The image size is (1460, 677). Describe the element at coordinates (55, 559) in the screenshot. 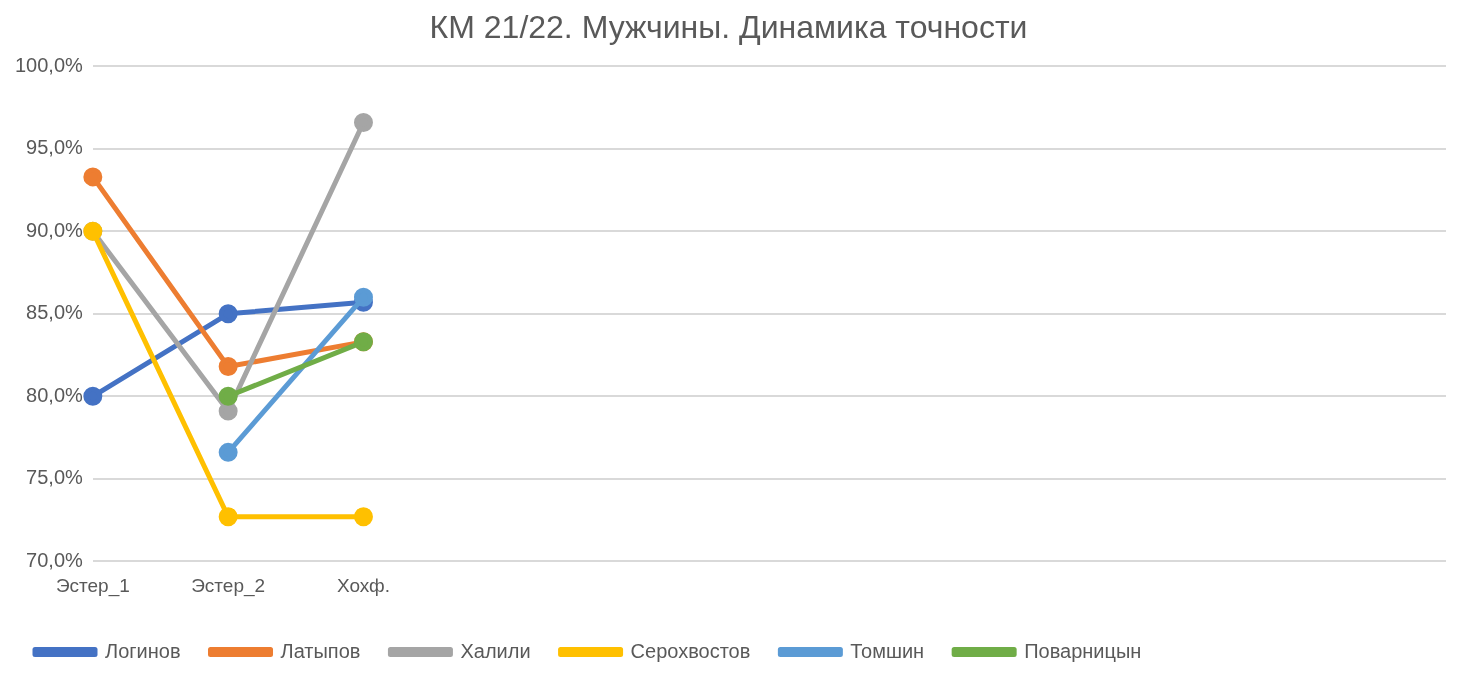

I see `y-tick-label: 70,0%` at that location.